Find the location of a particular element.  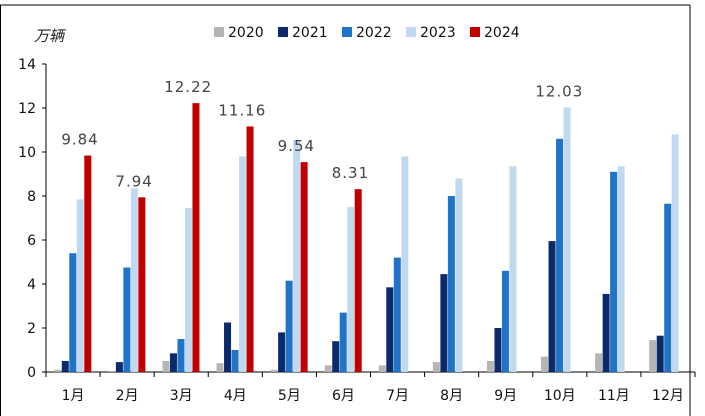

legend-label: 2024 is located at coordinates (502, 33).